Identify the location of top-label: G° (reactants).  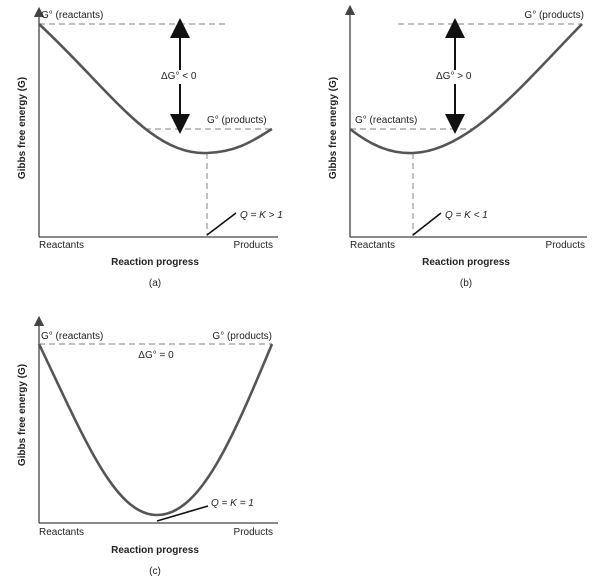
(72, 15).